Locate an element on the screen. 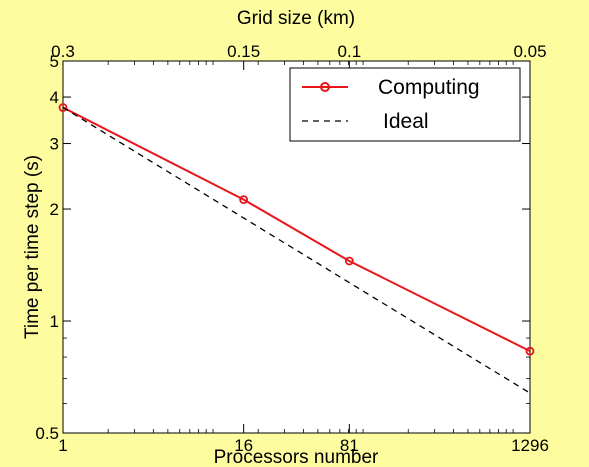 The image size is (589, 467). top-axis-title: Grid size (km) is located at coordinates (296, 18).